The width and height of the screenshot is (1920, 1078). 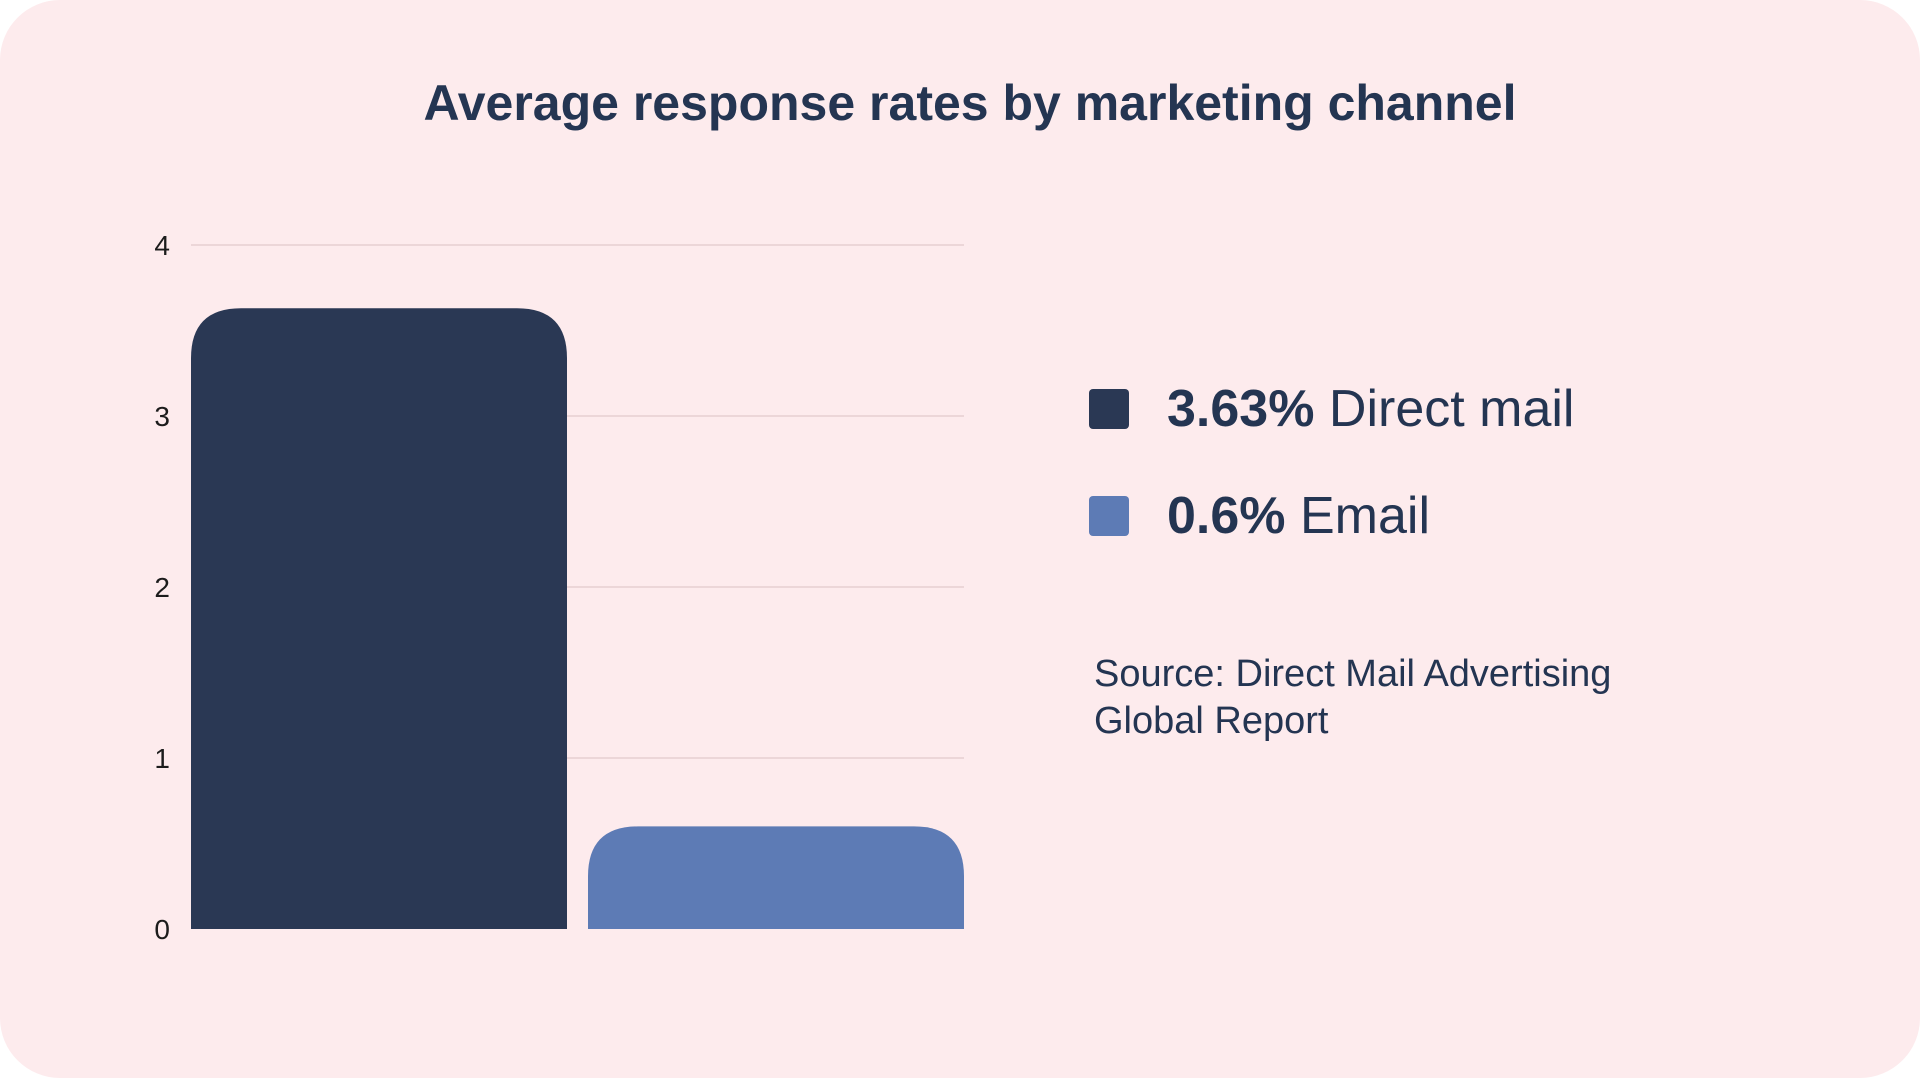 I want to click on legend-text-direct-mail: 3.63% Direct mail, so click(x=1370, y=409).